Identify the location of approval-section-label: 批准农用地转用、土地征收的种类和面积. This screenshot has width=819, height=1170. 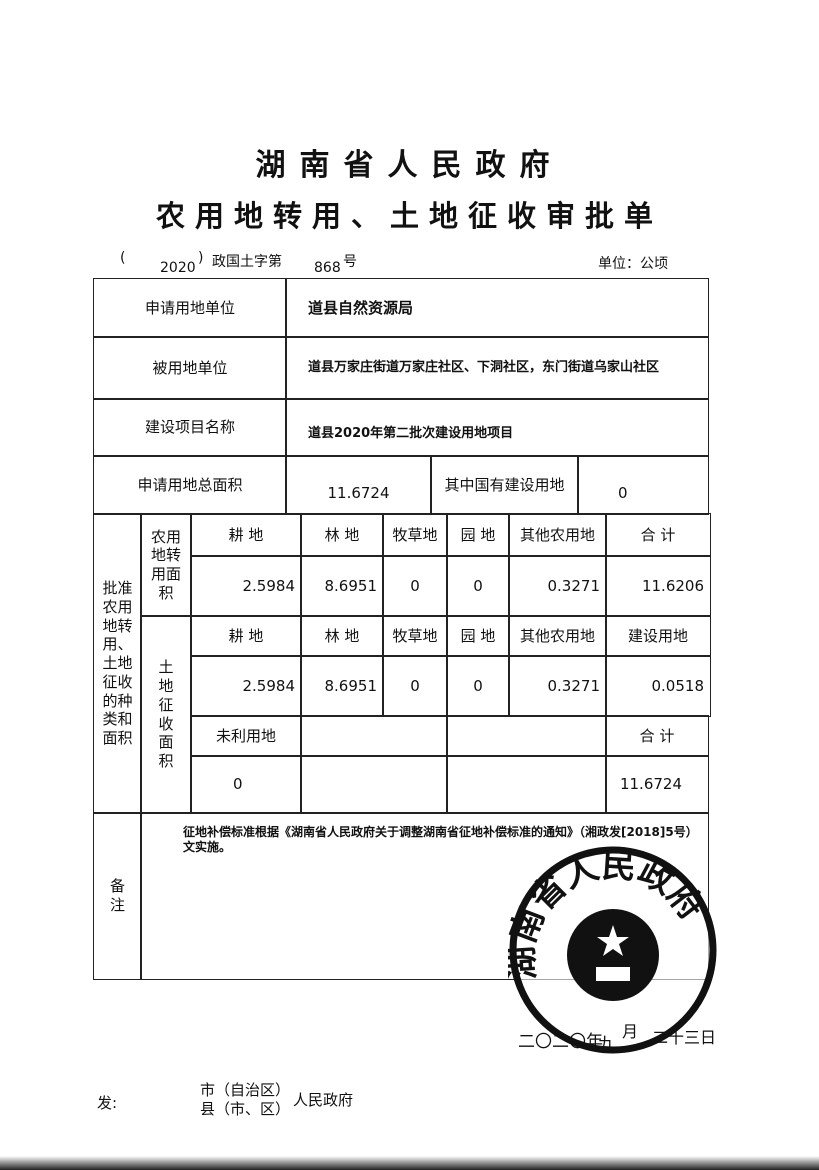
(117, 663).